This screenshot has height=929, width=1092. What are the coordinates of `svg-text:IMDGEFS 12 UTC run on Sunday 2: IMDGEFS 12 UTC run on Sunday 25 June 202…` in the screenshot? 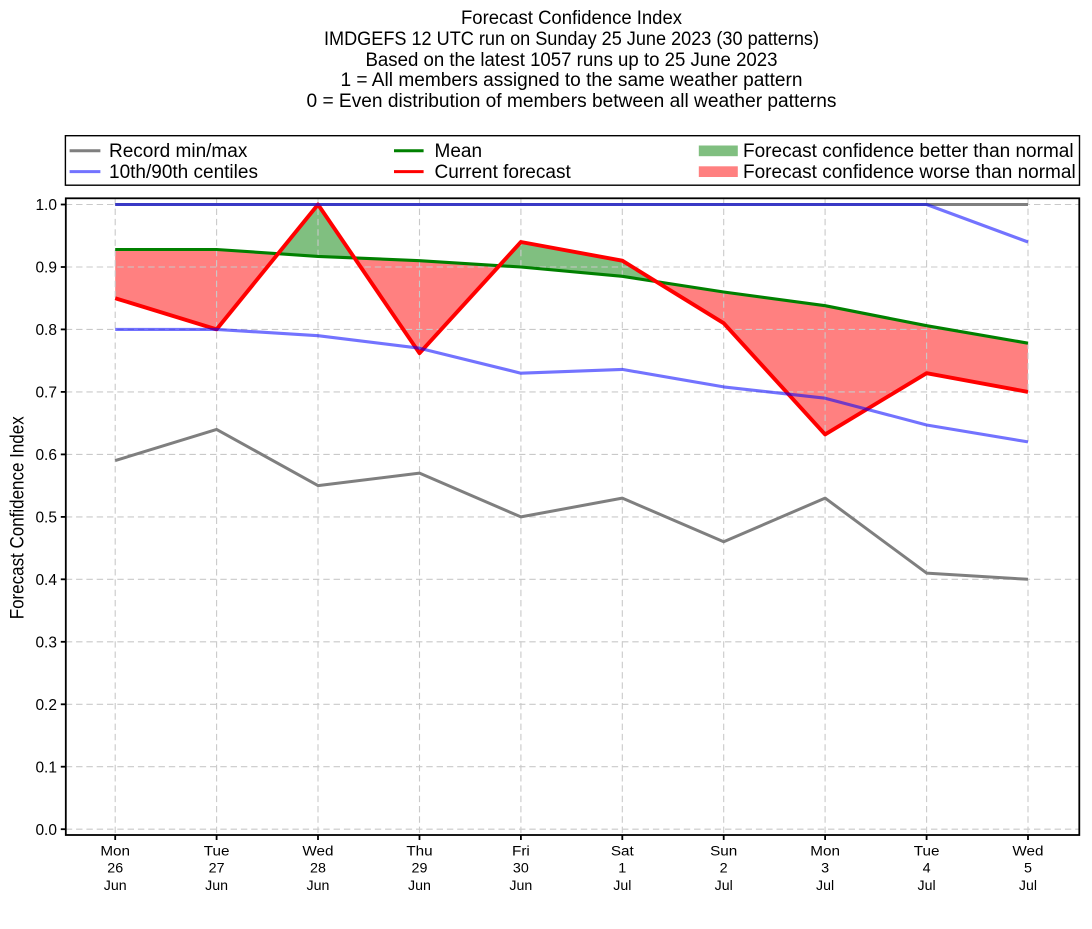 It's located at (571, 39).